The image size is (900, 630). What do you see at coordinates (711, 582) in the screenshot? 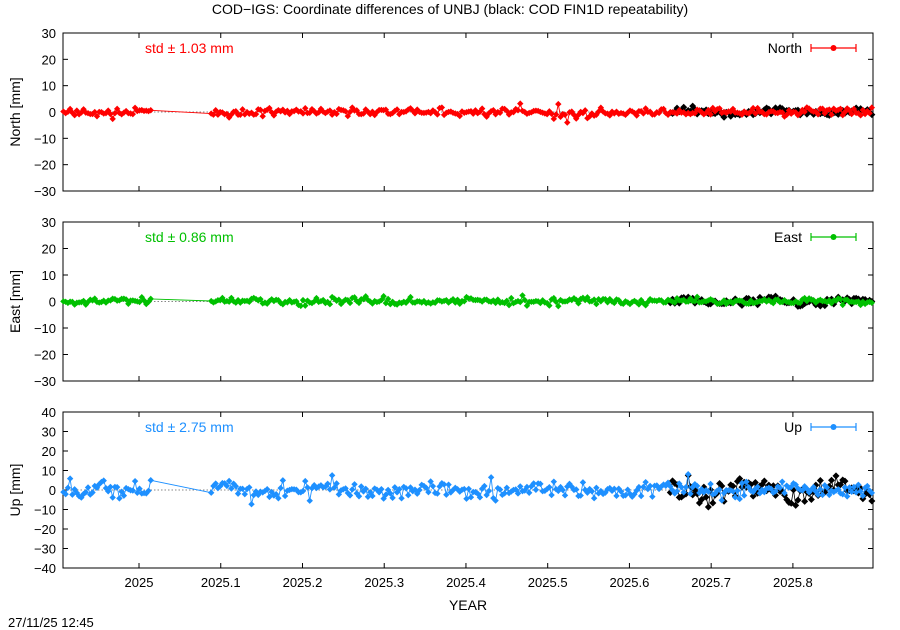
I see `x-tick-label: 2025.7` at bounding box center [711, 582].